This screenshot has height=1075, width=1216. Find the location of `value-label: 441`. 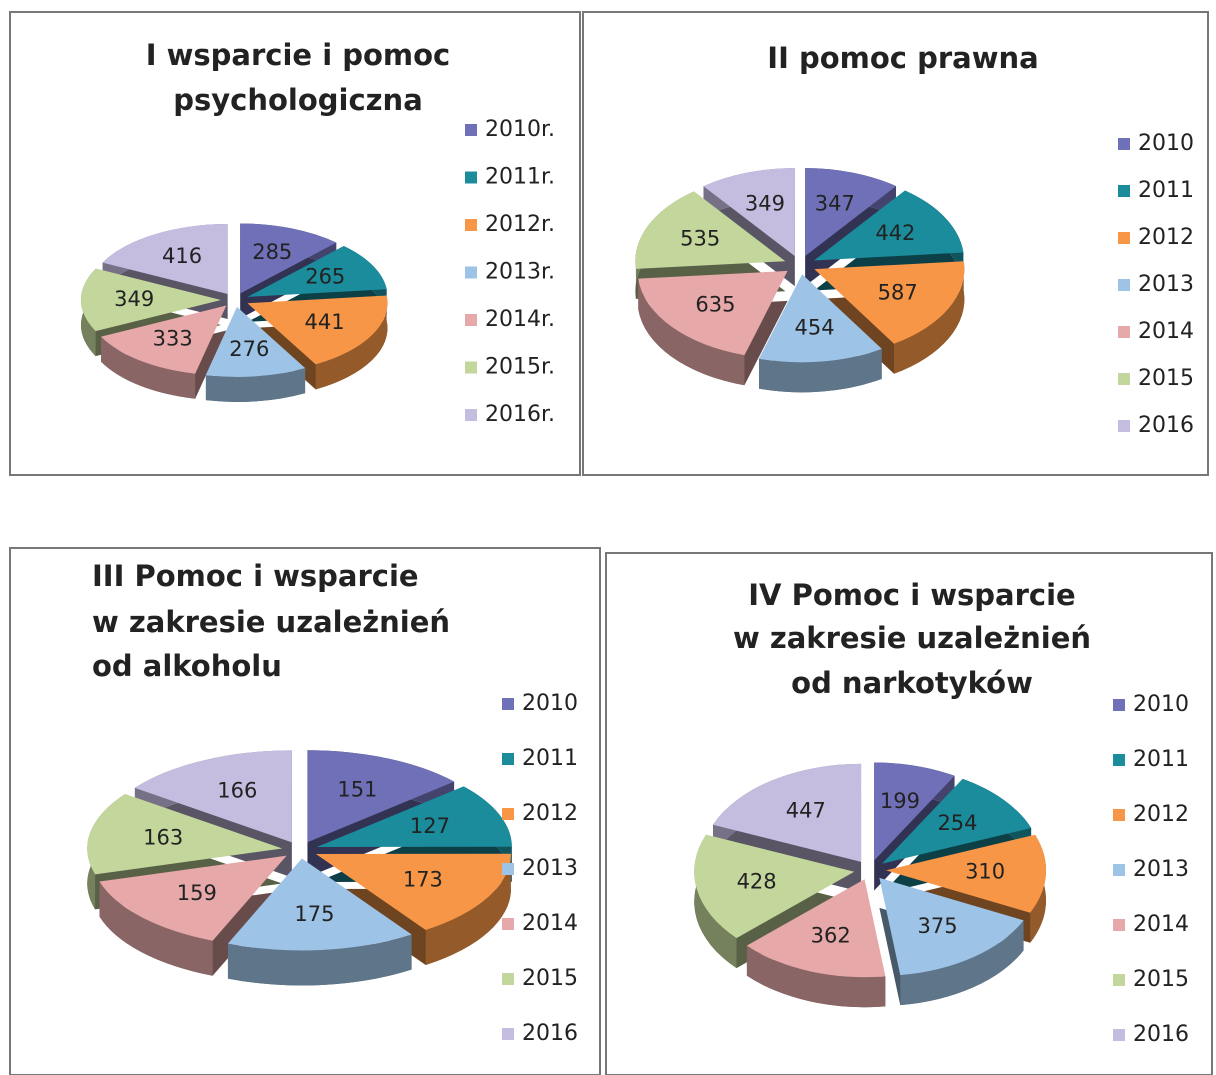

value-label: 441 is located at coordinates (325, 322).